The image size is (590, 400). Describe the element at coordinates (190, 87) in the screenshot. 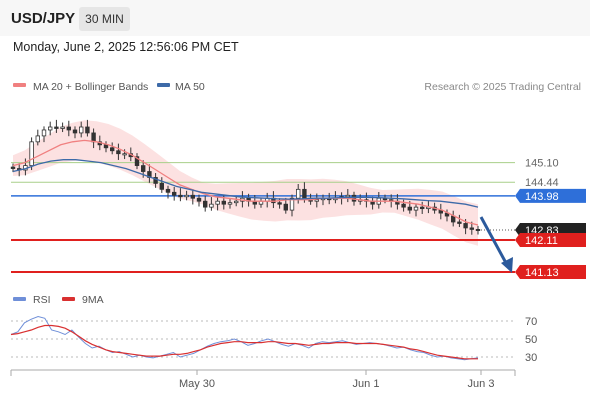

I see `ma50-legend-label: MA 50` at that location.